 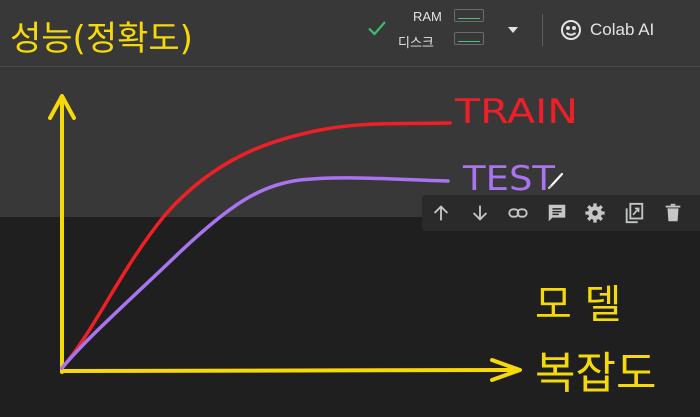 I want to click on delete-cell-button, so click(x=672, y=213).